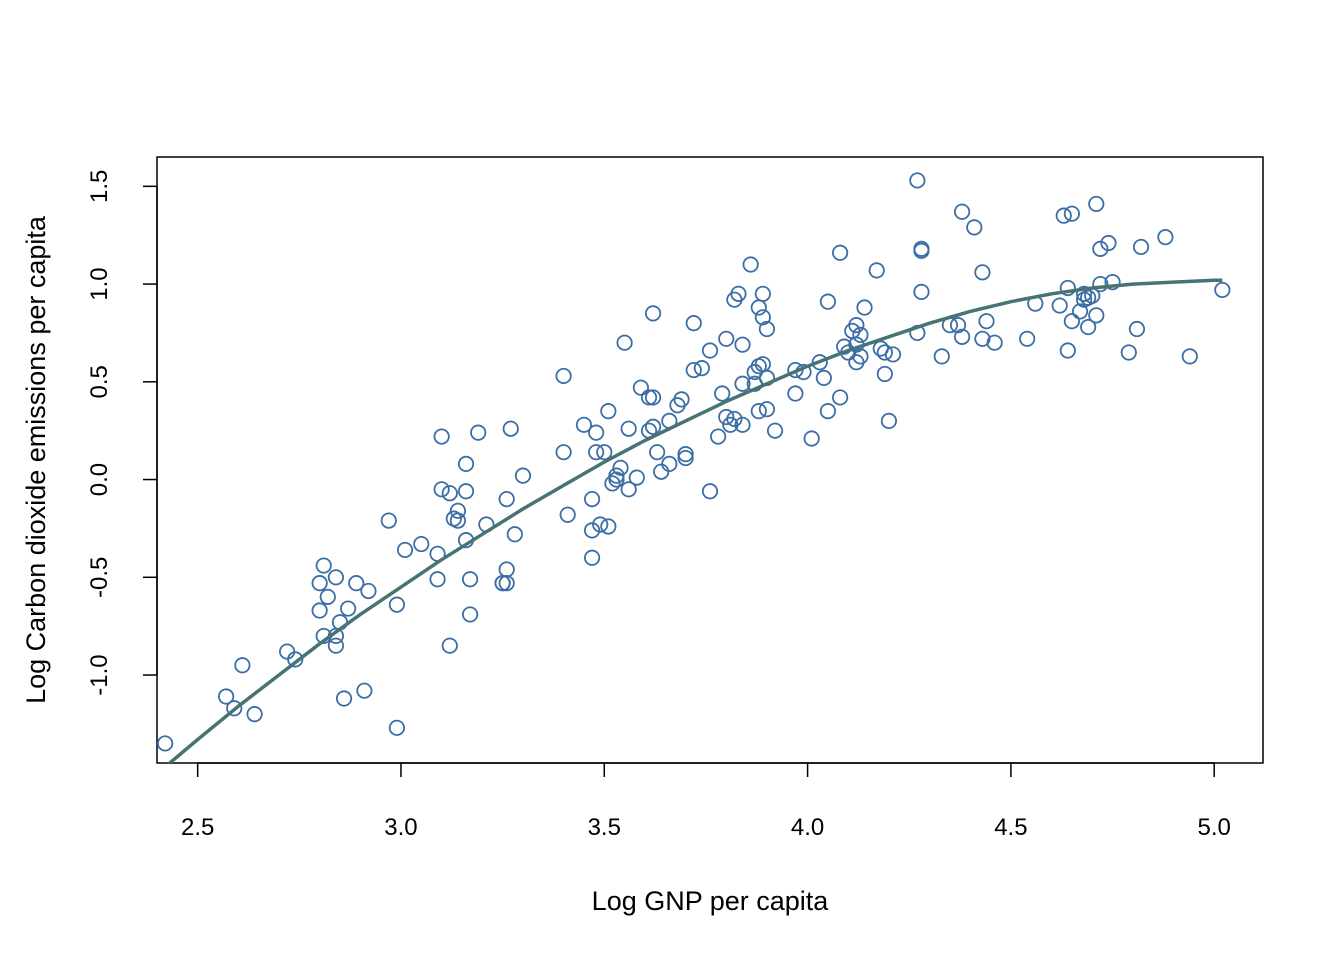 Image resolution: width=1344 pixels, height=960 pixels. I want to click on x-tick-label: 3.5, so click(604, 827).